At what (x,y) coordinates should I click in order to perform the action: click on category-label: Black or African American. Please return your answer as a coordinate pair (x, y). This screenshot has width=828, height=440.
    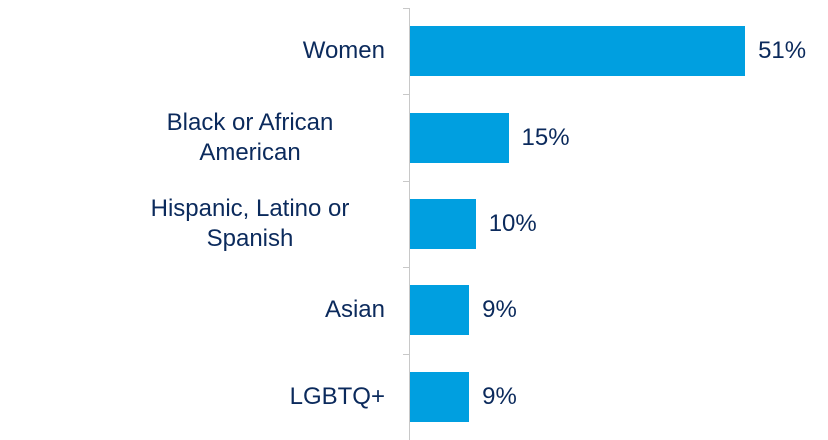
    Looking at the image, I should click on (192, 138).